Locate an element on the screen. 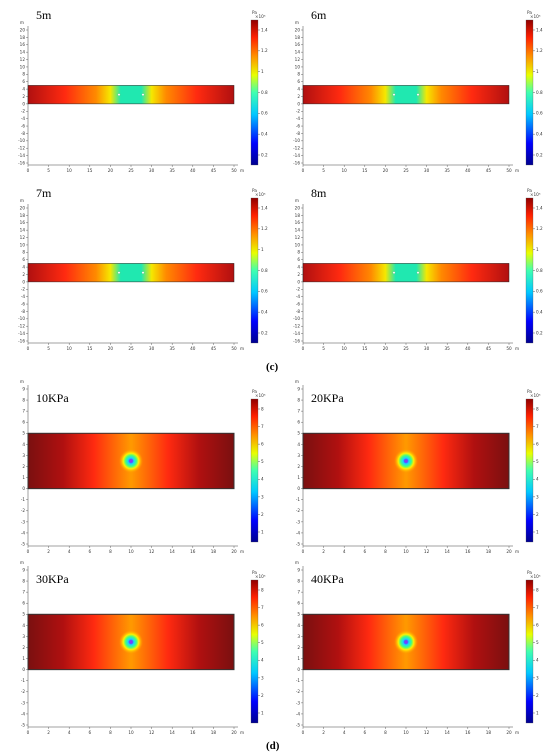  y-tick-label: 10 is located at coordinates (23, 244).